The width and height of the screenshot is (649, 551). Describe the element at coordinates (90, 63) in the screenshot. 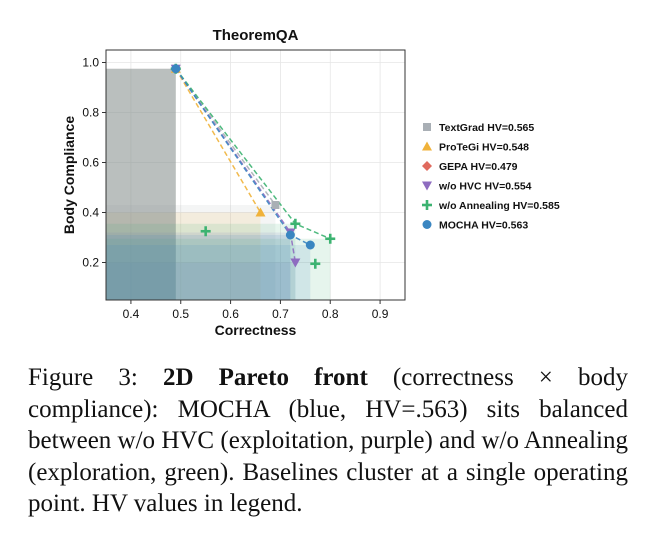

I see `y-tick-label: 1.0` at that location.